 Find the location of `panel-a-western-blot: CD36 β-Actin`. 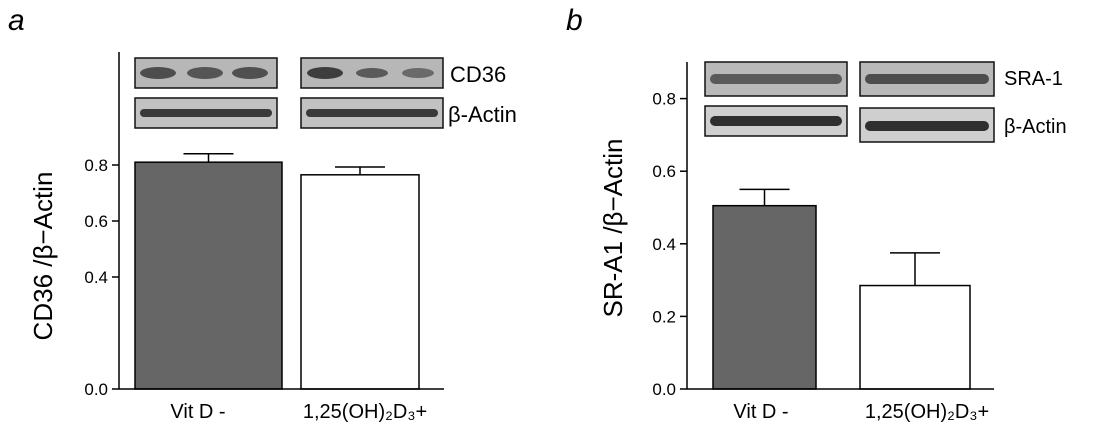

panel-a-western-blot: CD36 β-Actin is located at coordinates (325, 93).